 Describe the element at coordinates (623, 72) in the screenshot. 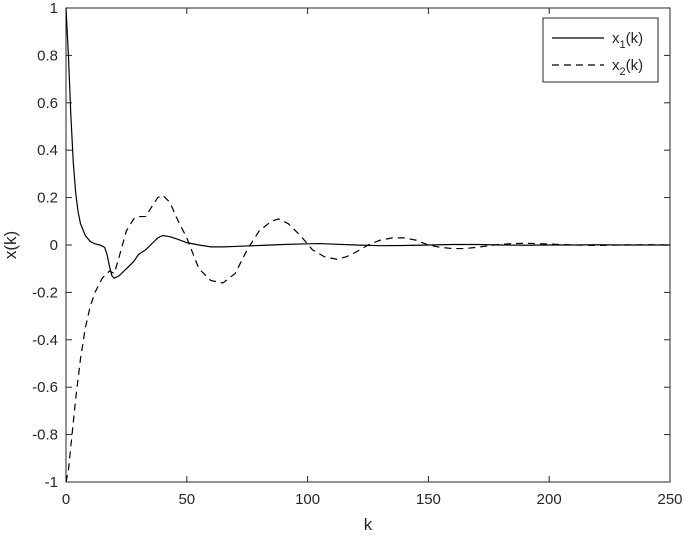

I see `legend-label-subscript: 2` at that location.